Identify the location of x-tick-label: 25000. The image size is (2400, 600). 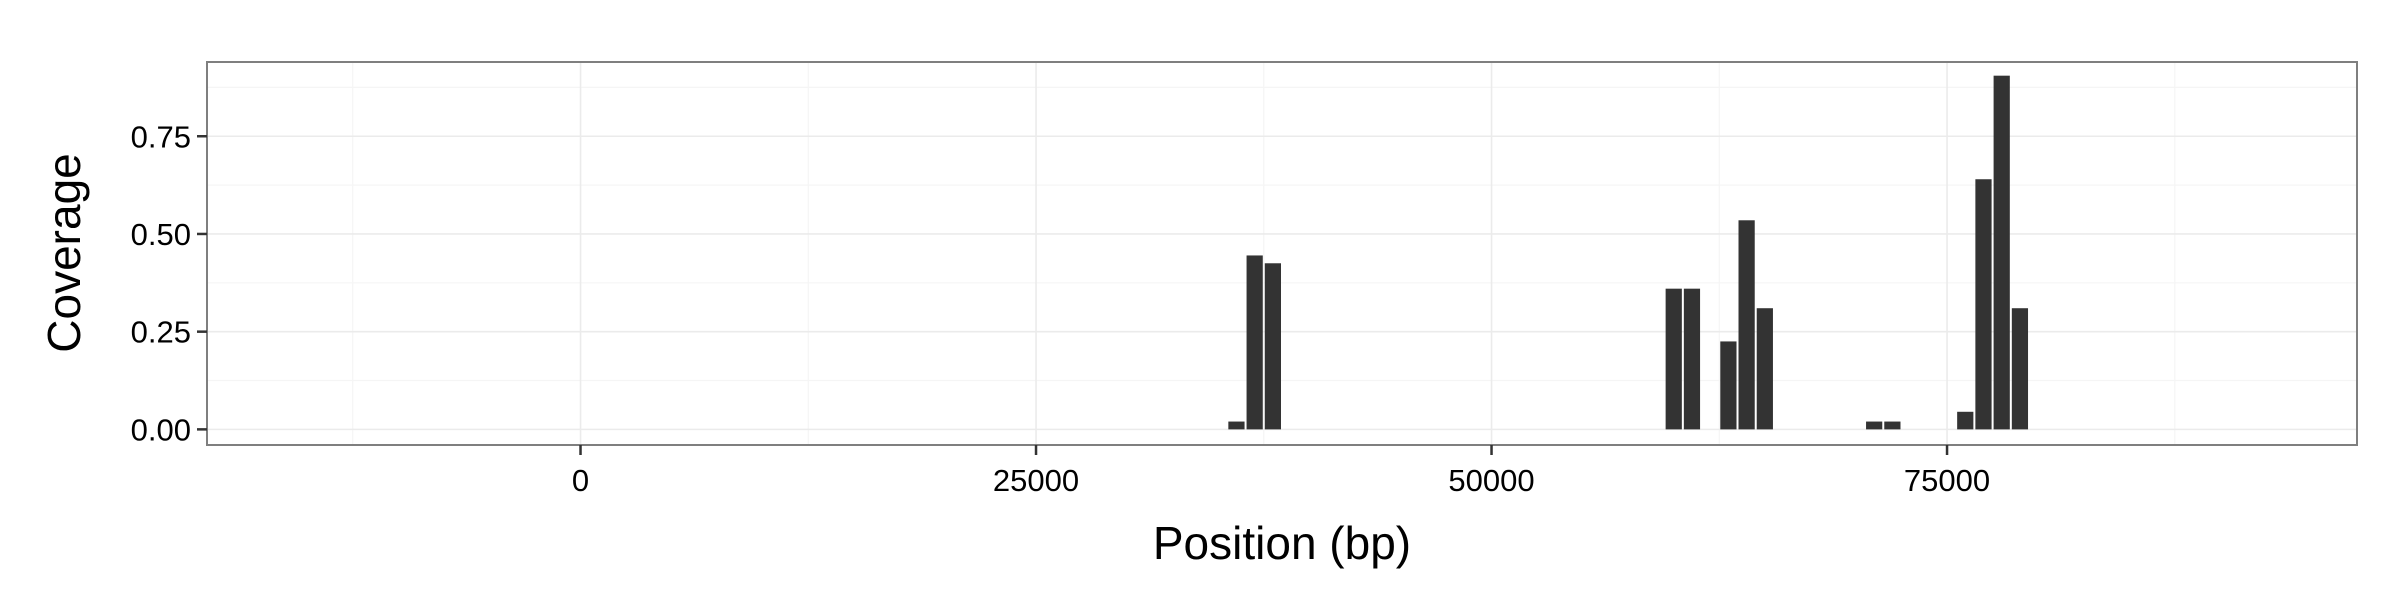
(1036, 480).